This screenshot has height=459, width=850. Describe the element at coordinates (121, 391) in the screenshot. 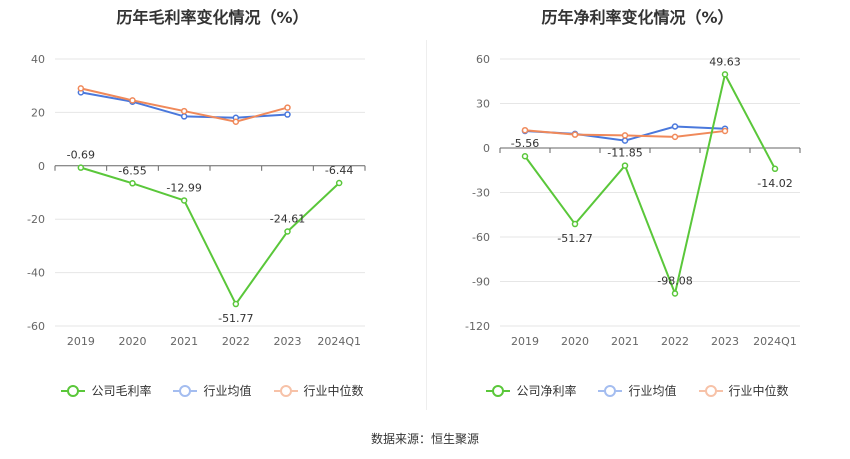

I see `legend-label: 公司毛利率` at that location.